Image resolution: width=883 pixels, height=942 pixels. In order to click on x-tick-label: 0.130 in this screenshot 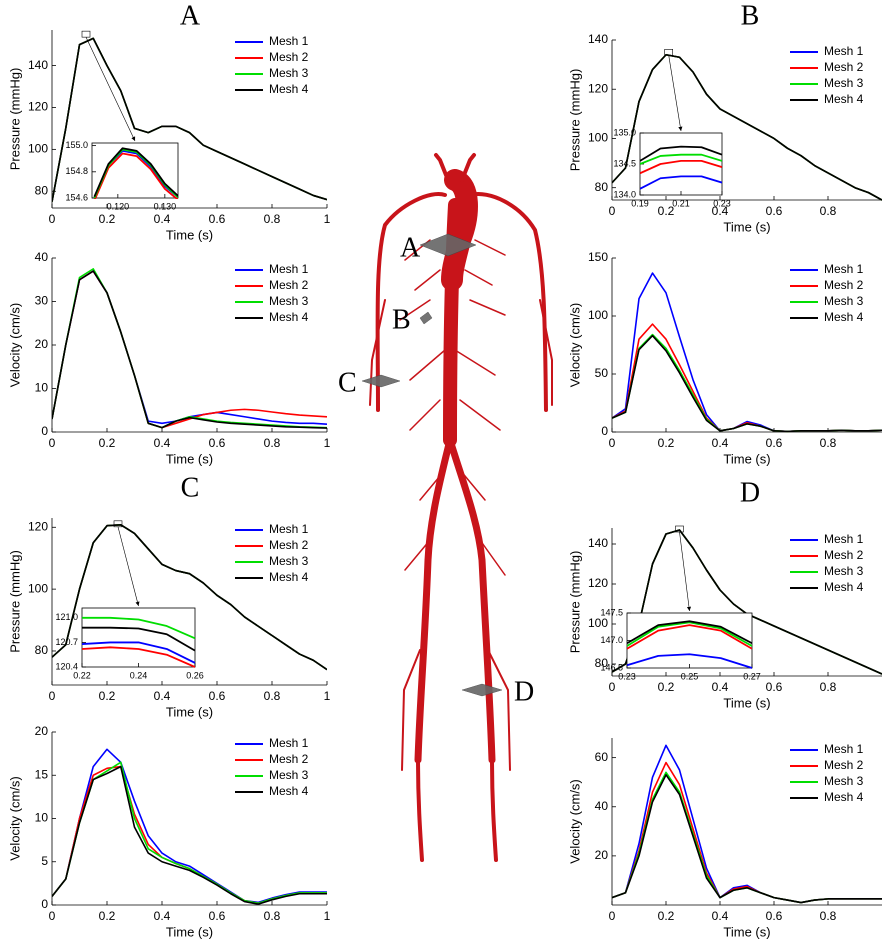, I will do `click(165, 206)`.